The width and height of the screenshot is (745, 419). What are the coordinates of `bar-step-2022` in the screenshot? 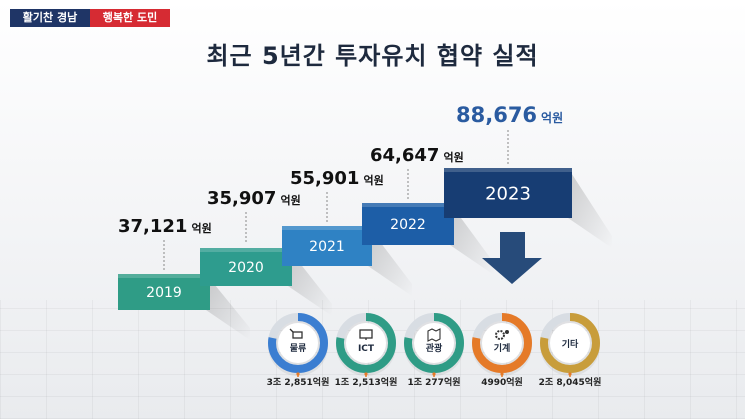 It's located at (408, 224).